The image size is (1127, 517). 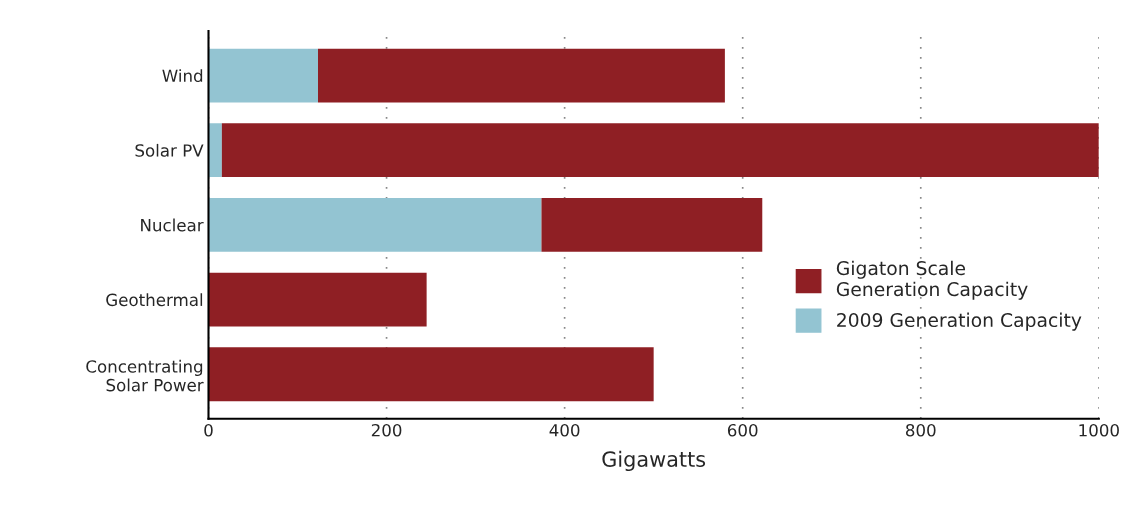 What do you see at coordinates (654, 461) in the screenshot?
I see `x-axis-title: Gigawatts` at bounding box center [654, 461].